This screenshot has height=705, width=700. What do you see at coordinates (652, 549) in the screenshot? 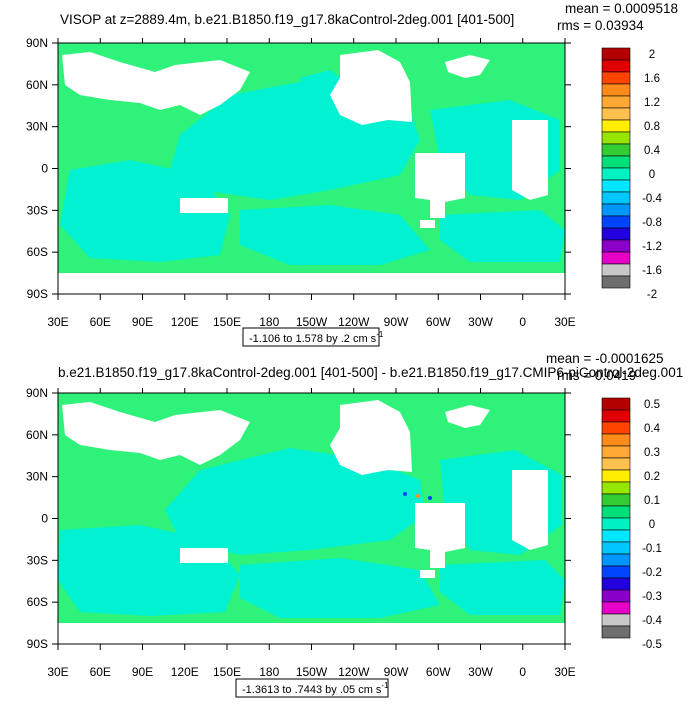
I see `bottom-colorbar-label: -0.1` at bounding box center [652, 549].